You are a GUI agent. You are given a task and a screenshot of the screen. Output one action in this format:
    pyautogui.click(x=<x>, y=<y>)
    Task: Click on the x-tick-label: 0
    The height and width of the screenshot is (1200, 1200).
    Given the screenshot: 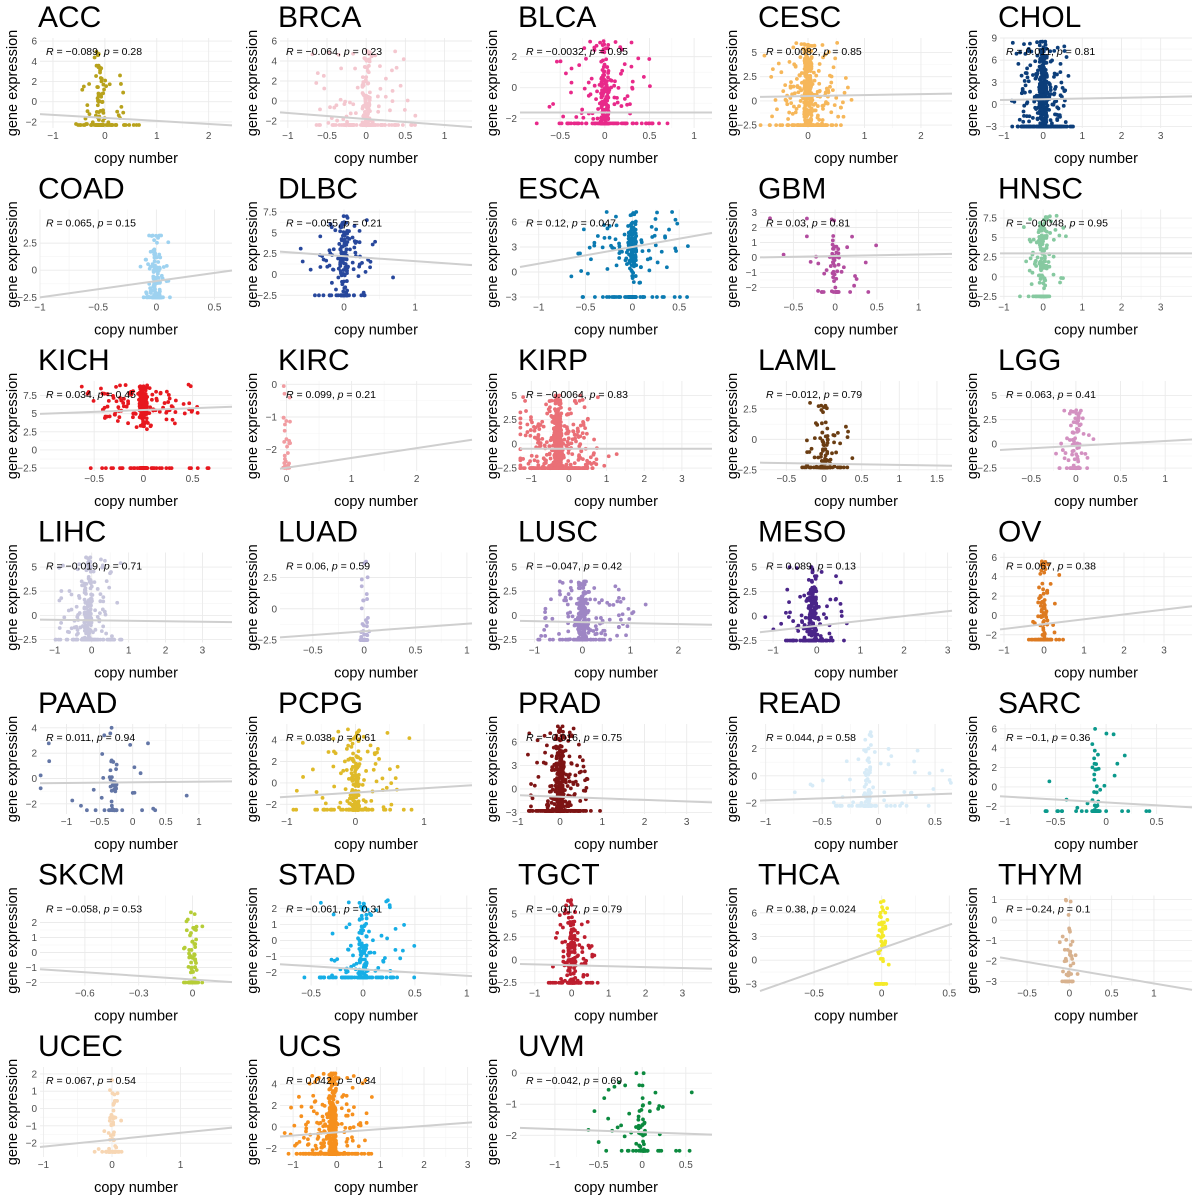 What is the action you would take?
    pyautogui.click(x=344, y=308)
    